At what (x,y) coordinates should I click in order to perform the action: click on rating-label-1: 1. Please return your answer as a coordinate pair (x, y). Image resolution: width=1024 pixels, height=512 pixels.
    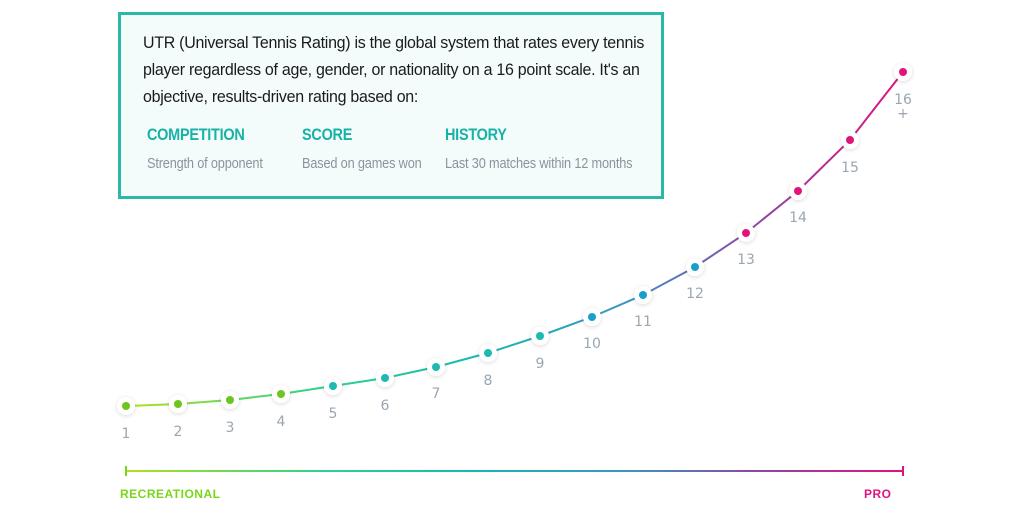
    Looking at the image, I should click on (126, 434).